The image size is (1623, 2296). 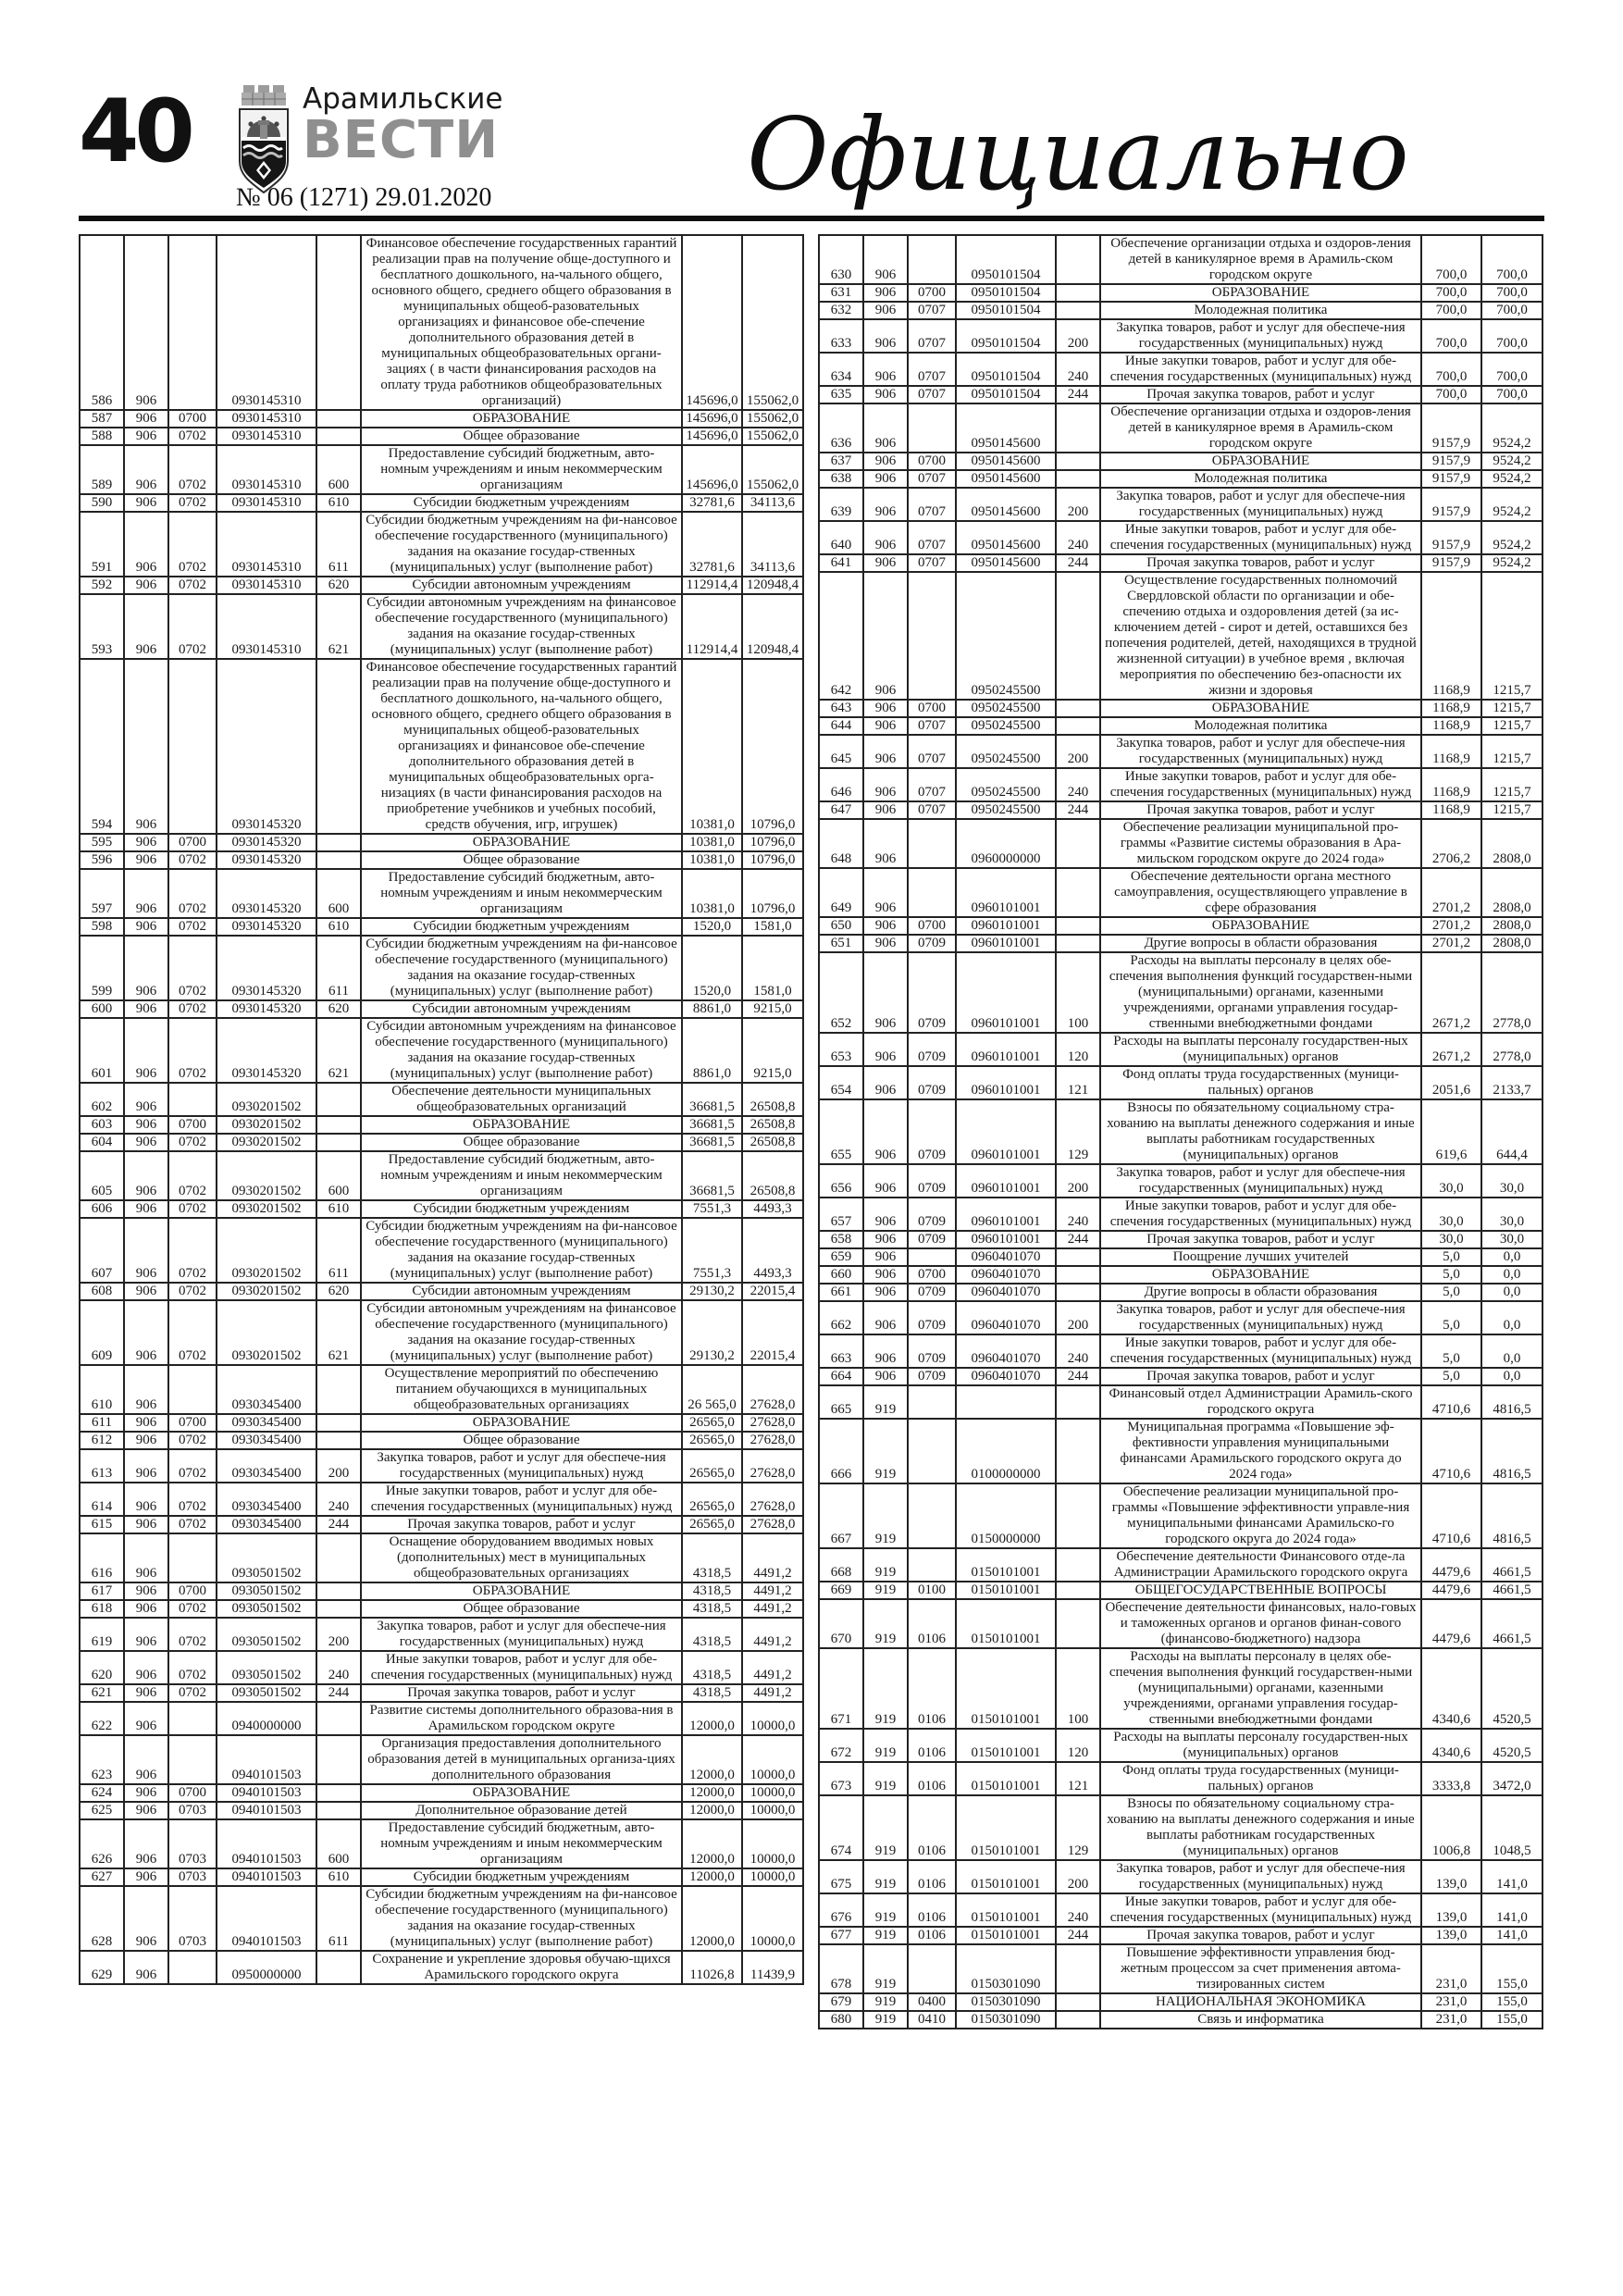 What do you see at coordinates (1078, 1689) in the screenshot?
I see `expense-type-cell: 100` at bounding box center [1078, 1689].